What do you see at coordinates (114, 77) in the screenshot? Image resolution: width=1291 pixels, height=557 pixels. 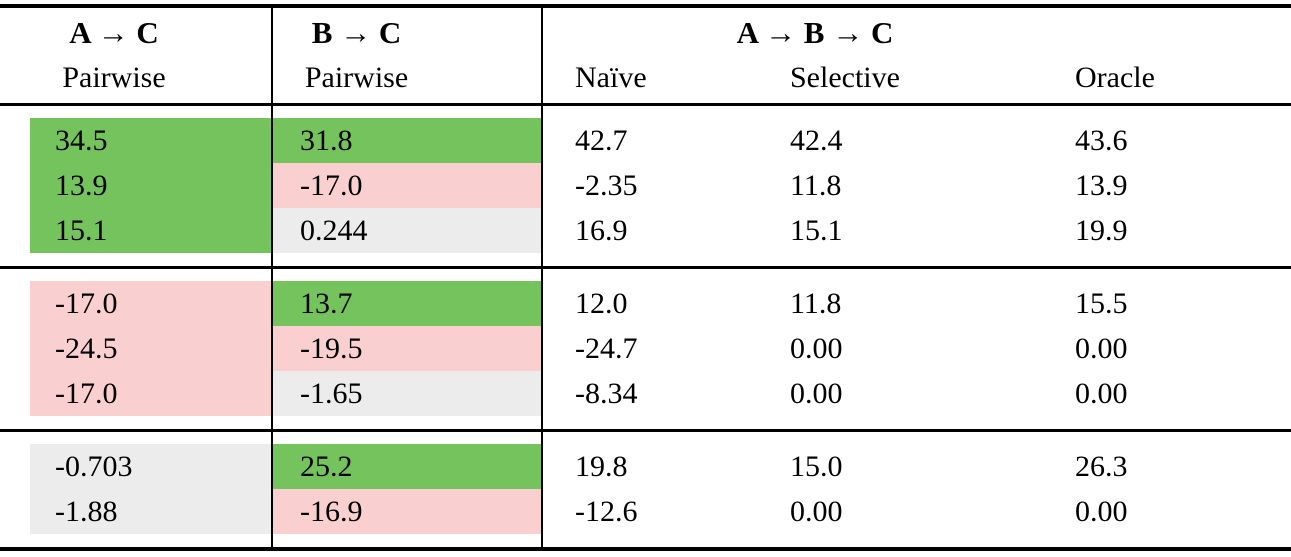 I see `subheader-ac-pairwise: Pairwise` at bounding box center [114, 77].